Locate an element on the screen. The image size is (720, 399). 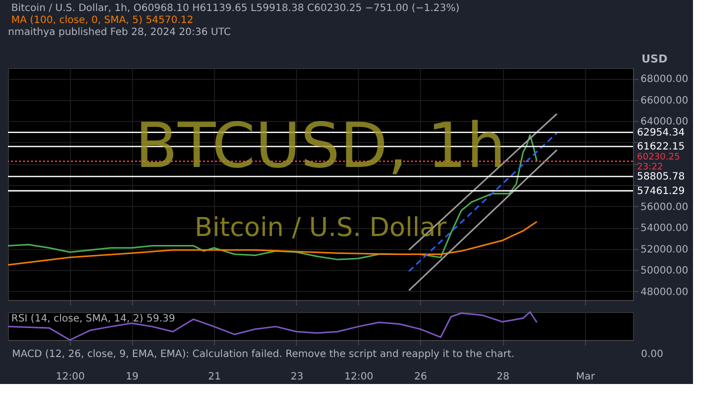
y-axis-title: USD is located at coordinates (655, 59).